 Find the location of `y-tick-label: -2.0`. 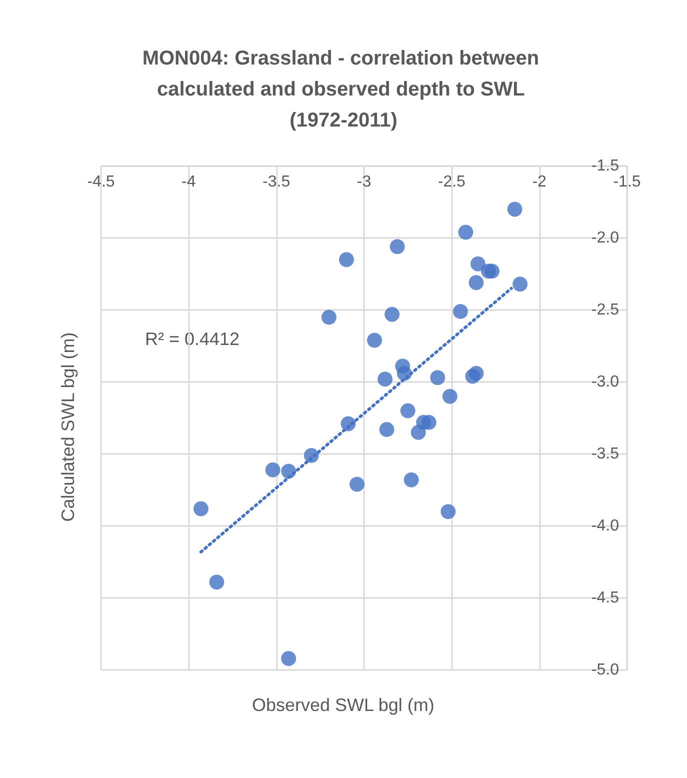

y-tick-label: -2.0 is located at coordinates (605, 238).